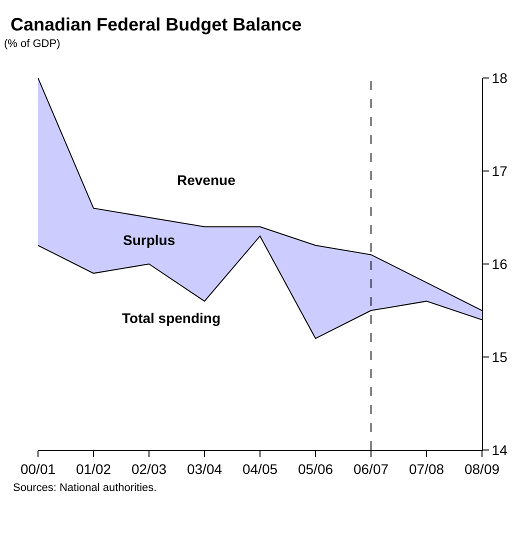  What do you see at coordinates (482, 468) in the screenshot?
I see `x-tick-label: 08/09` at bounding box center [482, 468].